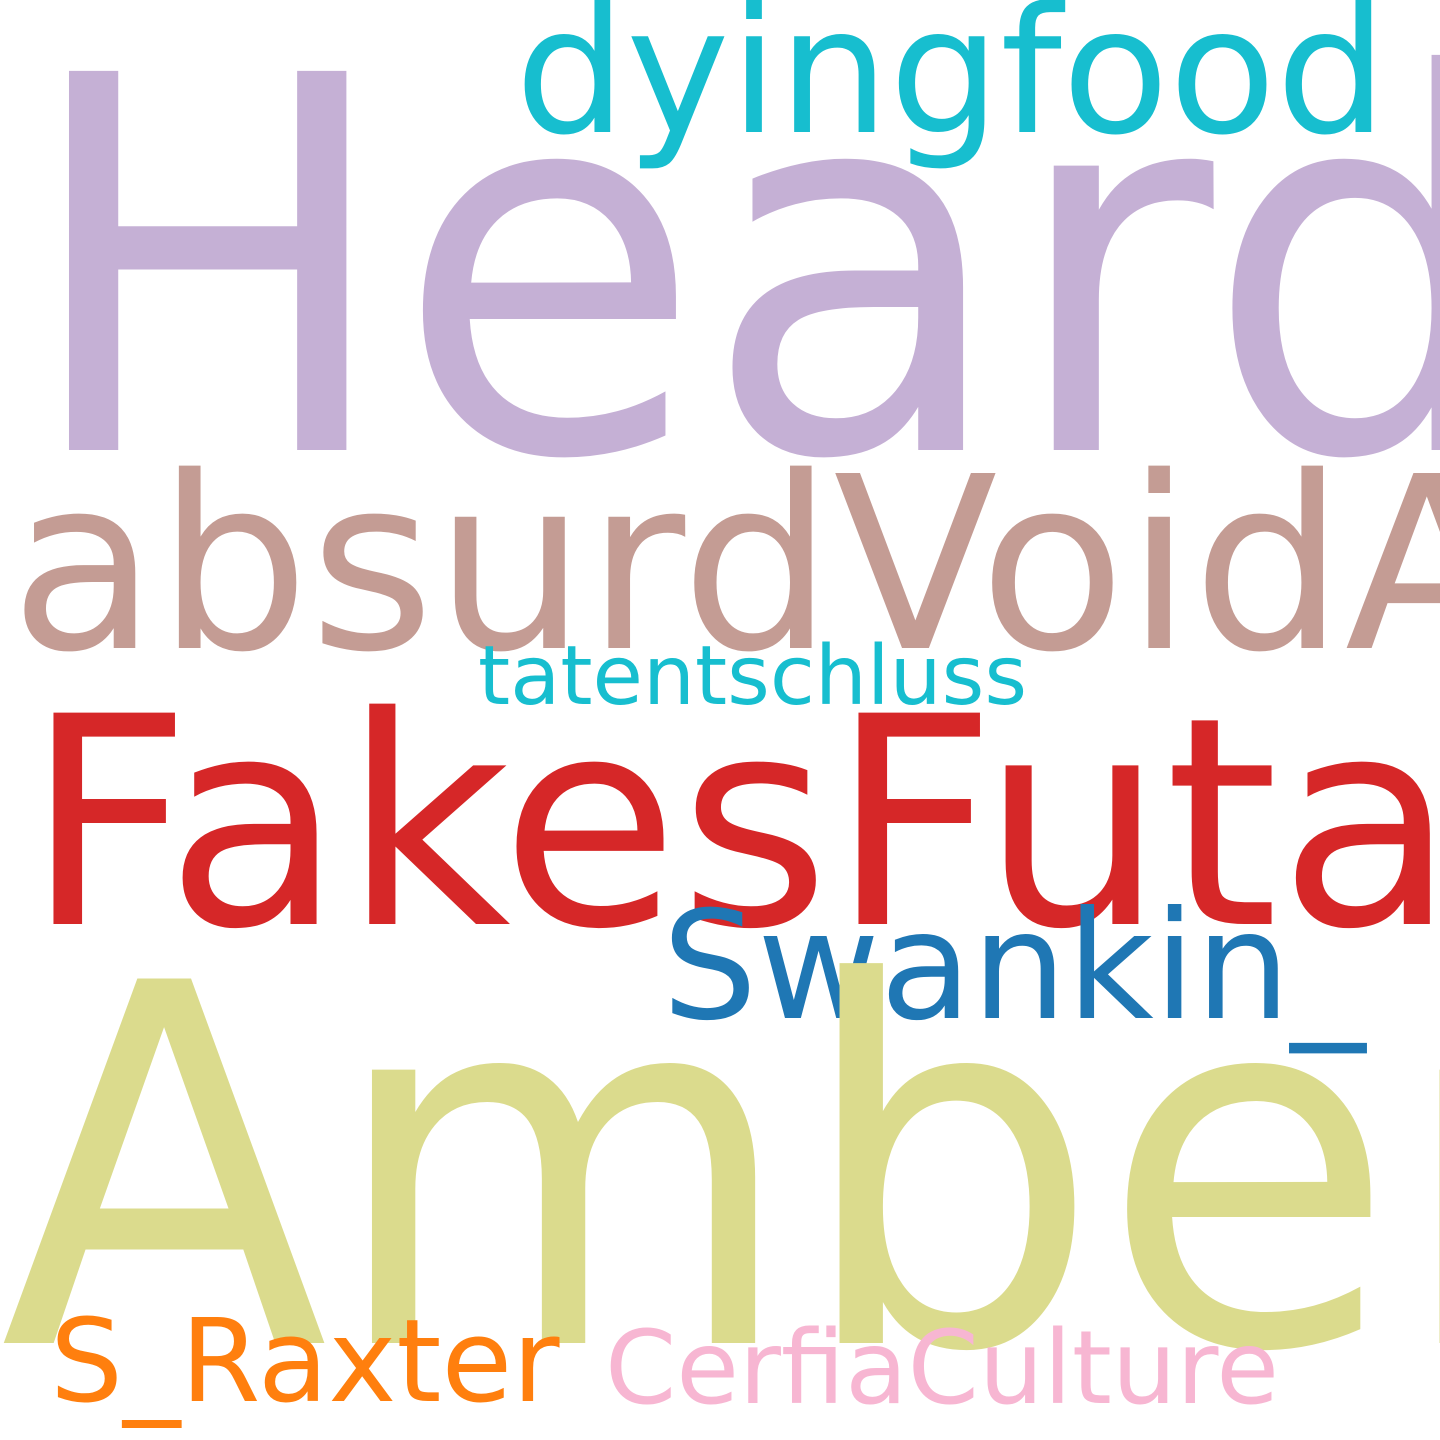  I want to click on word-tatentschluss: tatentschluss, so click(753, 676).